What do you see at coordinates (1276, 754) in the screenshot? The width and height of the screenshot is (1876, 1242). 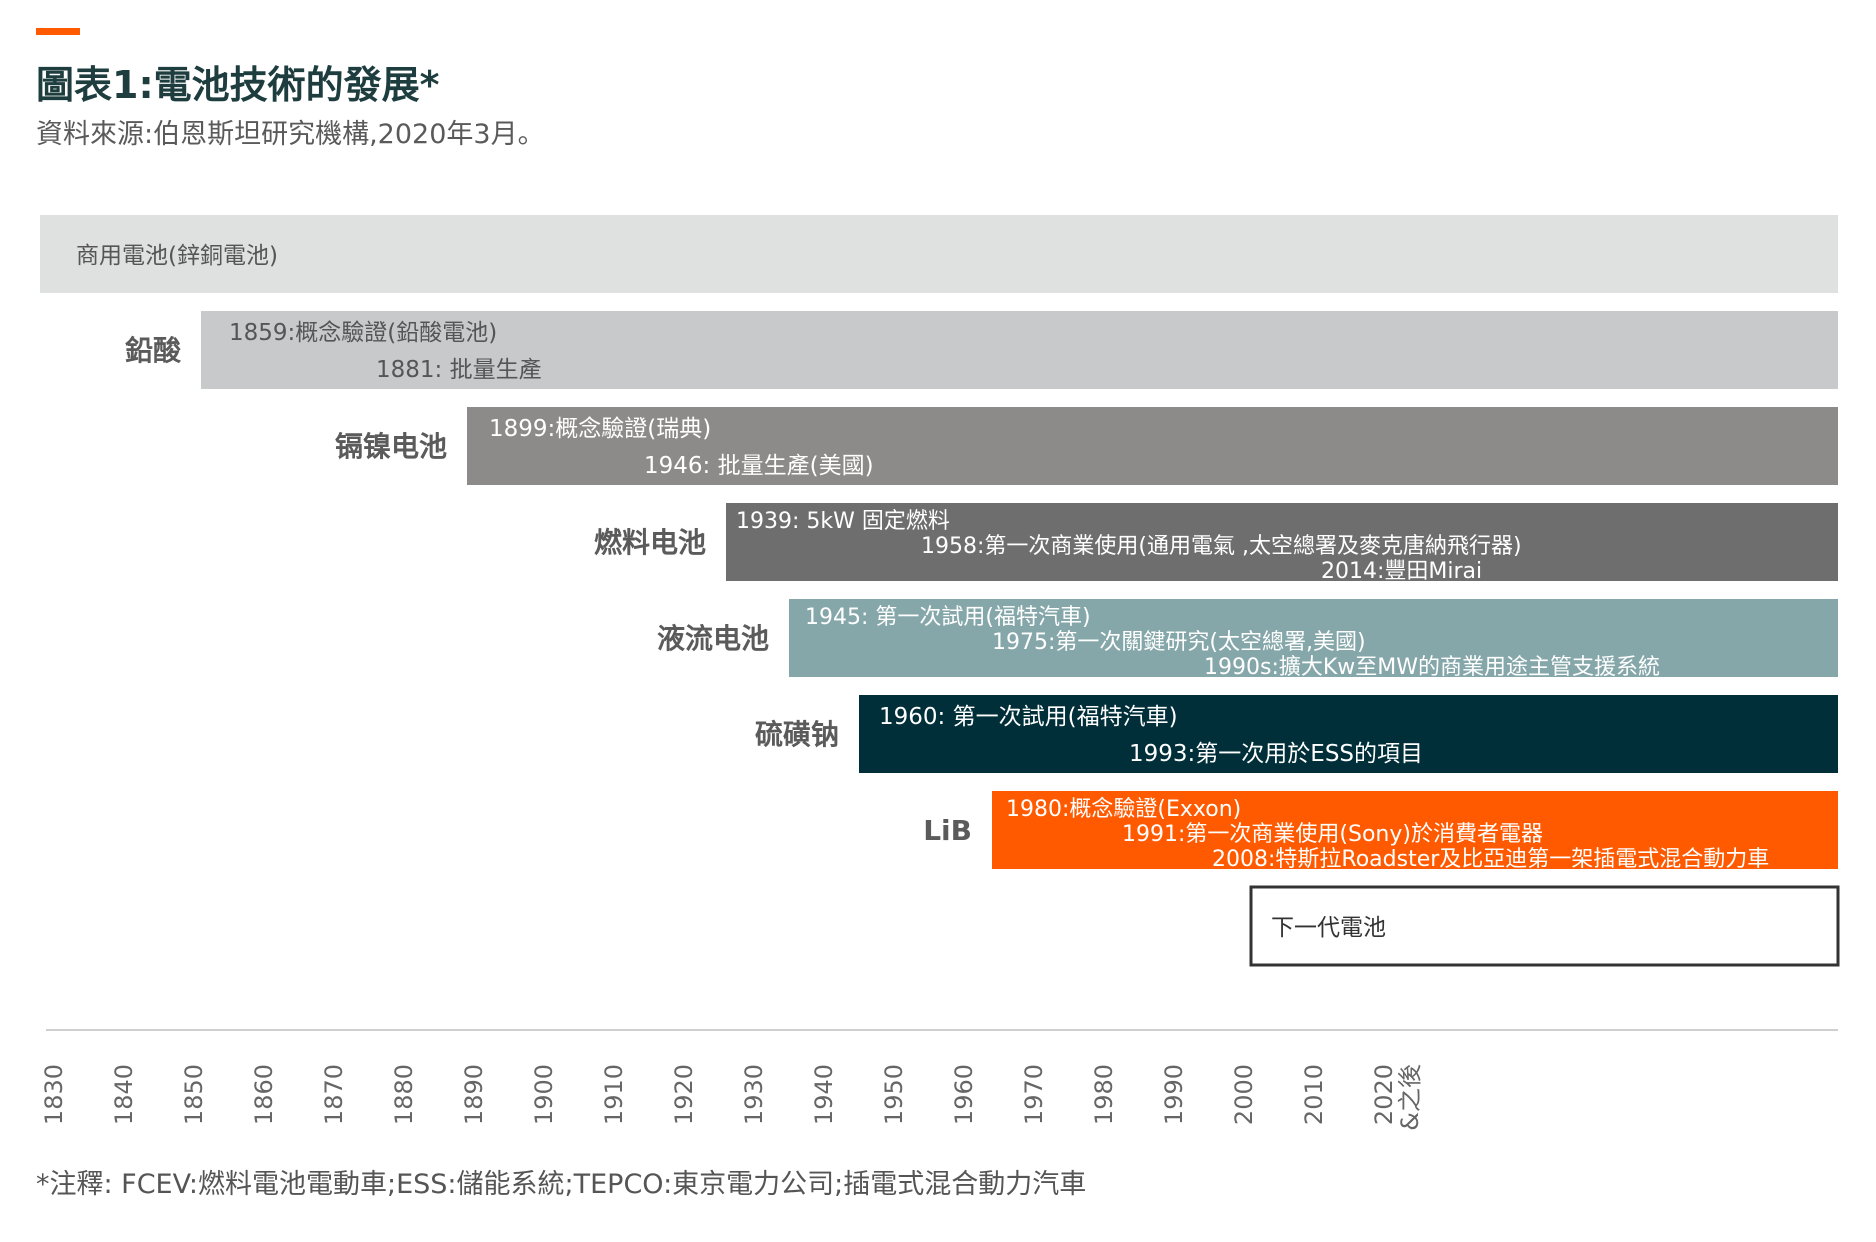 I see `event-label: 1993:第一次用於ESS的項目` at bounding box center [1276, 754].